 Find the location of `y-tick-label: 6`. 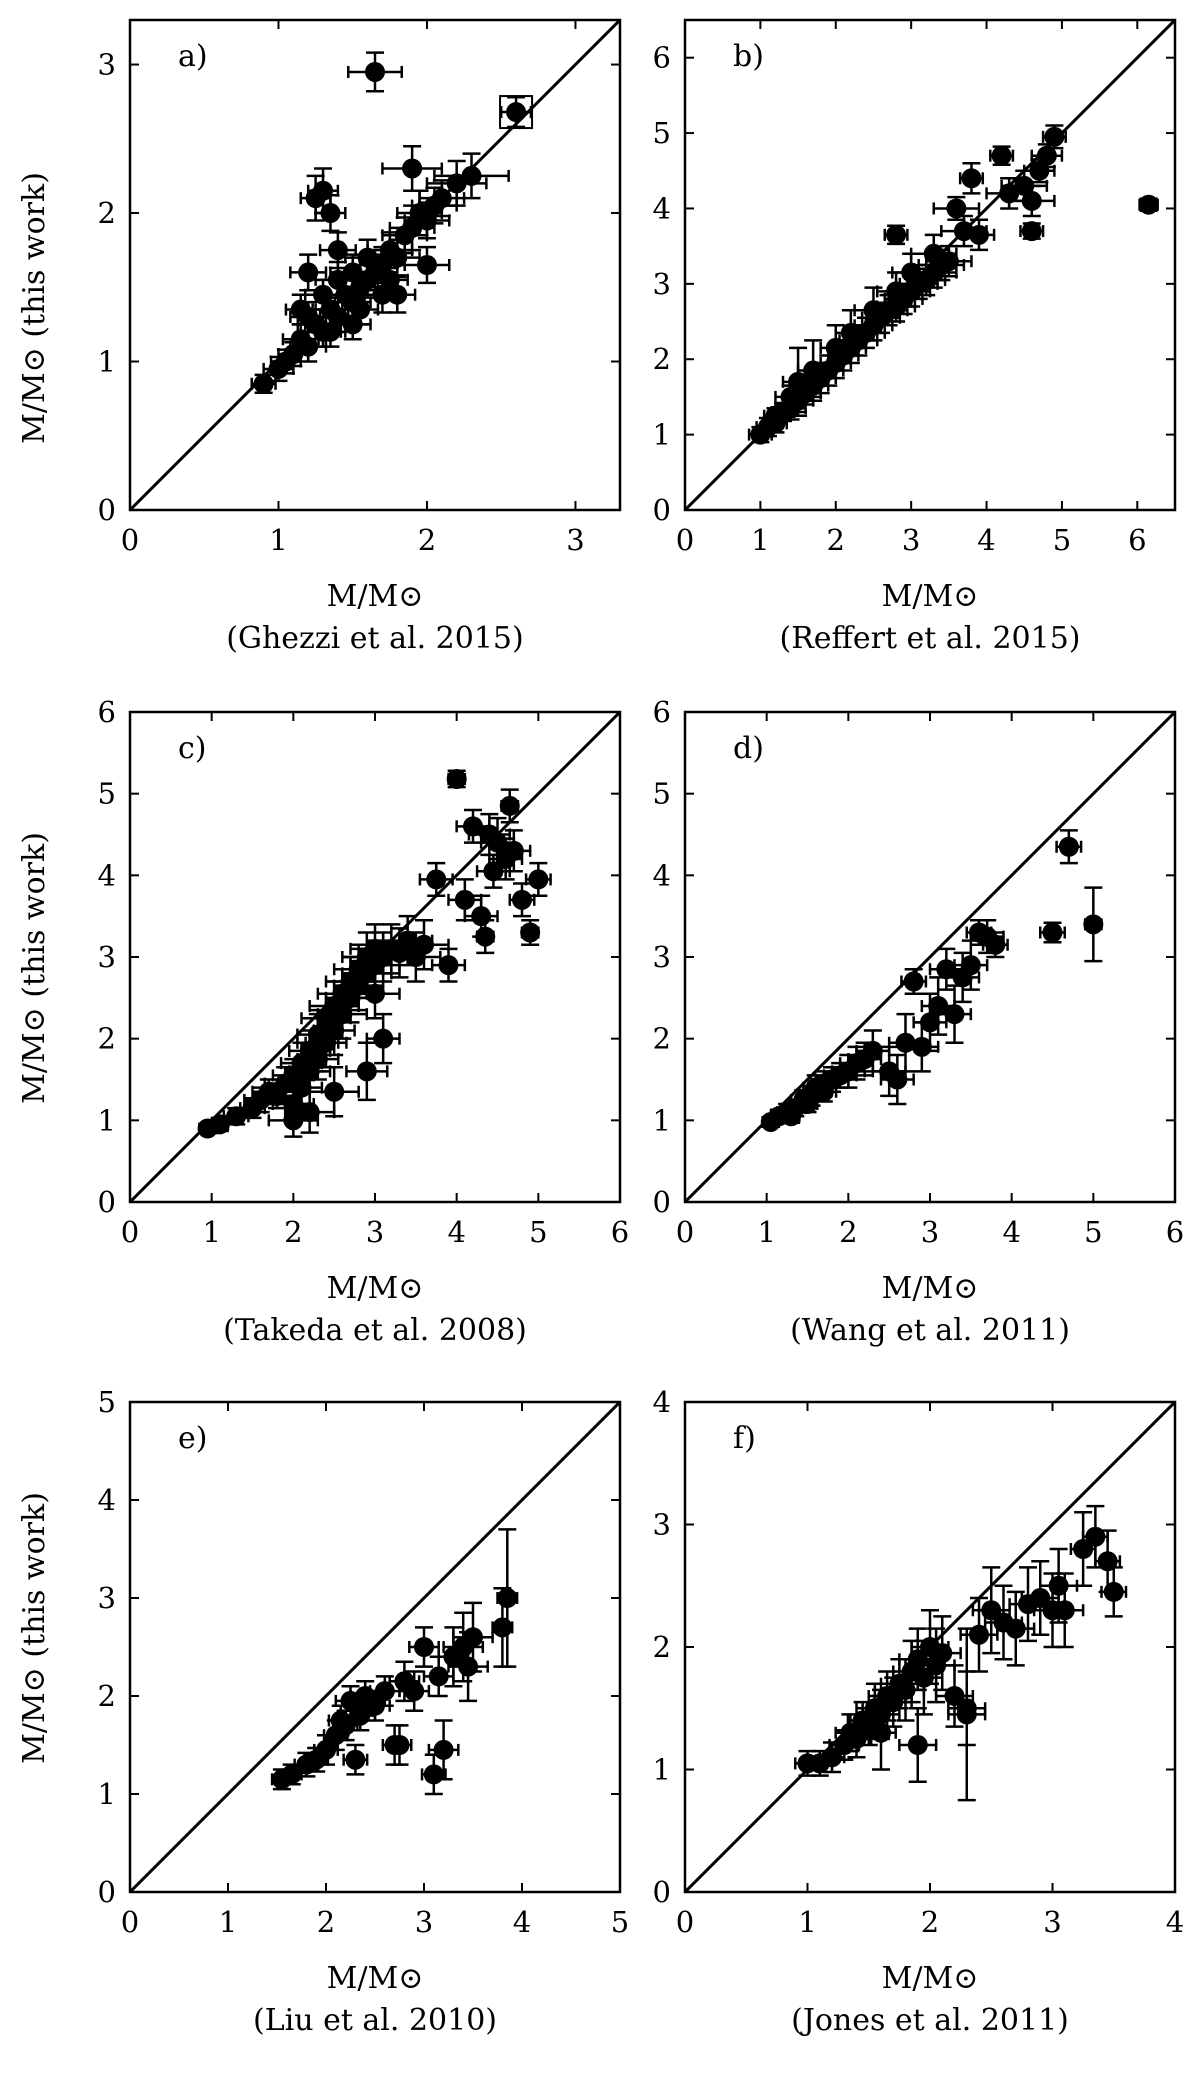

y-tick-label: 6 is located at coordinates (107, 712).